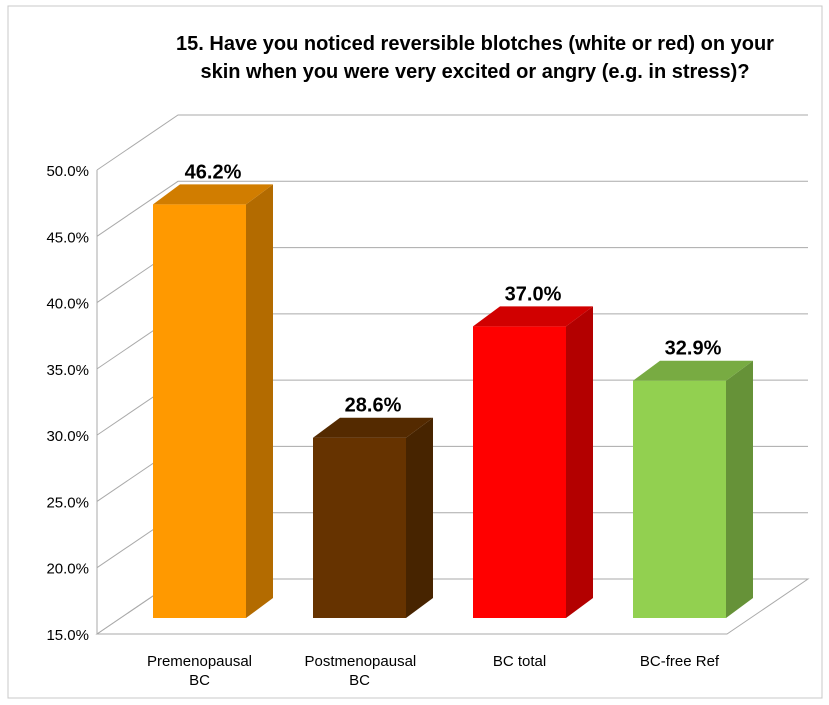 This screenshot has width=829, height=705. I want to click on value-label: 28.6%, so click(373, 406).